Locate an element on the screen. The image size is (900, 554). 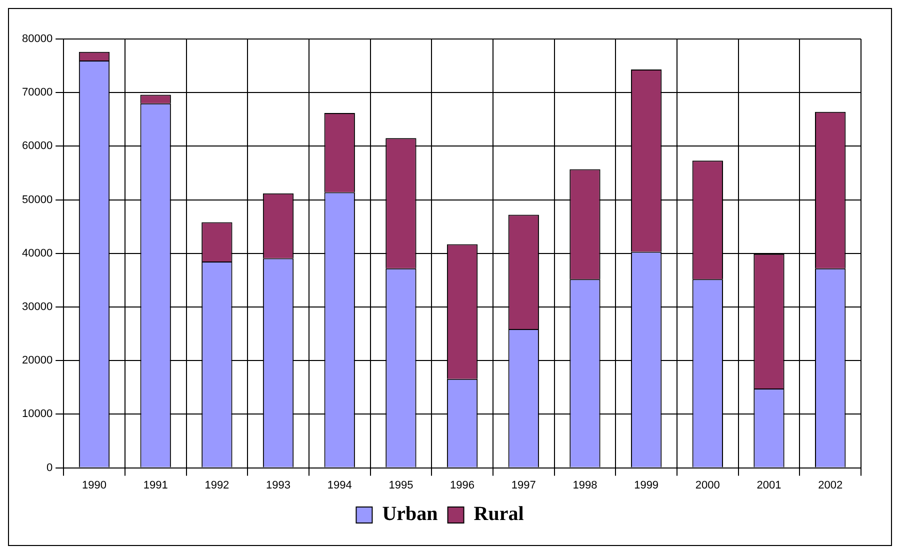
x-tick-label: 1999 is located at coordinates (646, 485).